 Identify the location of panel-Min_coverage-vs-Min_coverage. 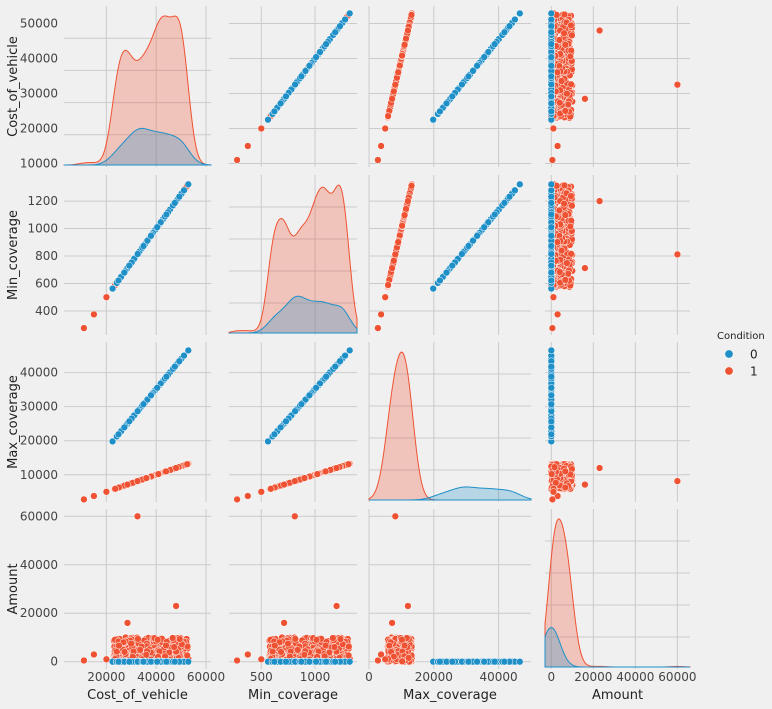
(293, 255).